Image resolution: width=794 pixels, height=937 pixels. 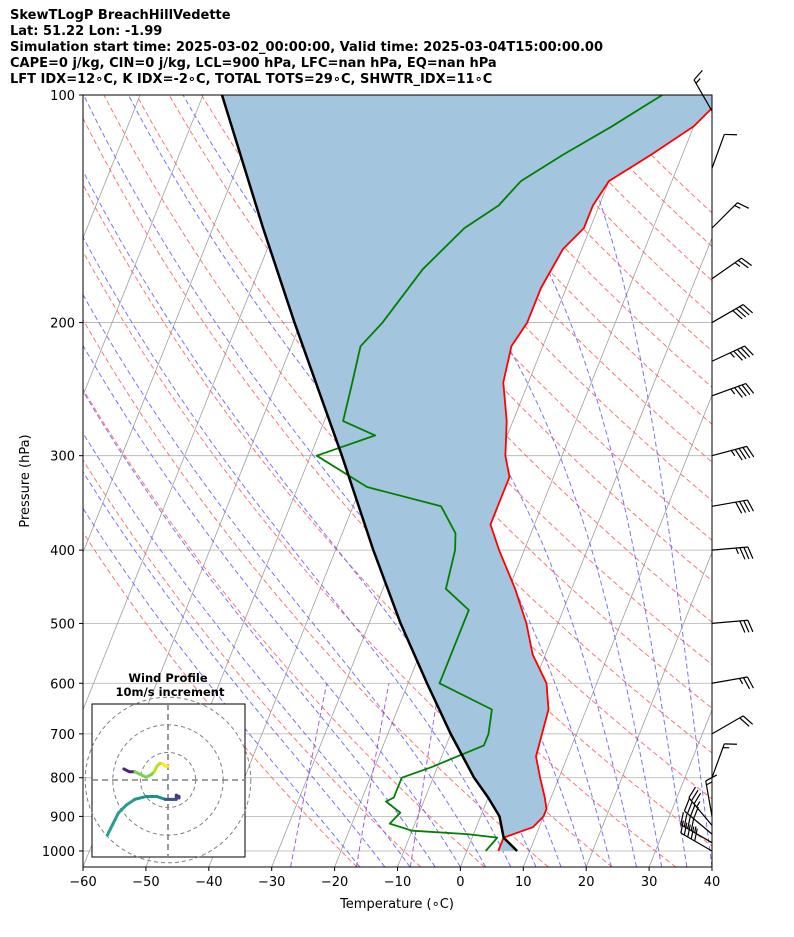 I want to click on y-tick-label: 1000, so click(x=58, y=852).